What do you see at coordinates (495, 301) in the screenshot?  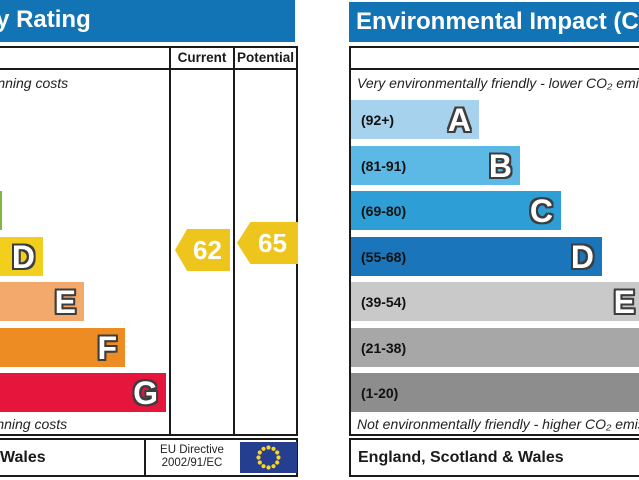 I see `environment-band-e: (39-54) E` at bounding box center [495, 301].